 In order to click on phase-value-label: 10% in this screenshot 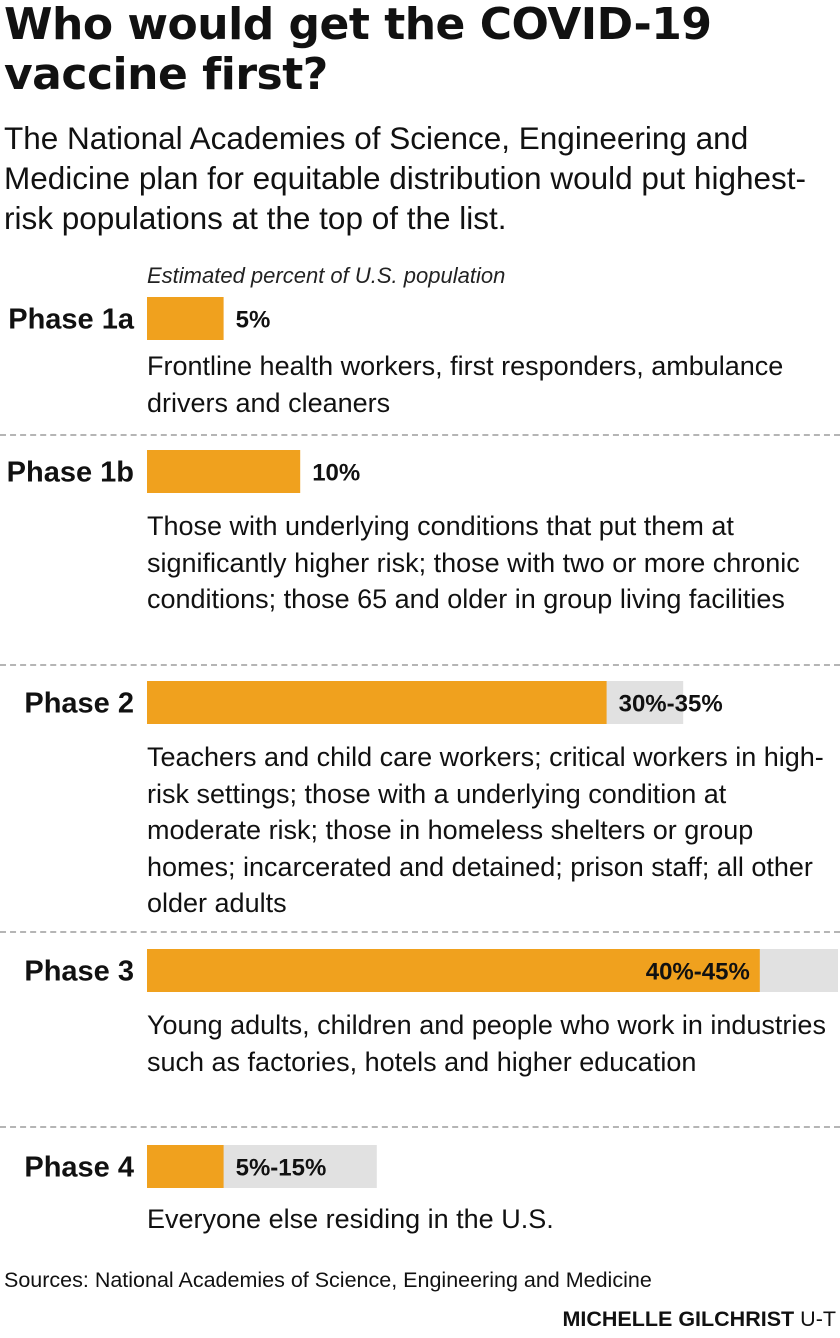, I will do `click(336, 473)`.